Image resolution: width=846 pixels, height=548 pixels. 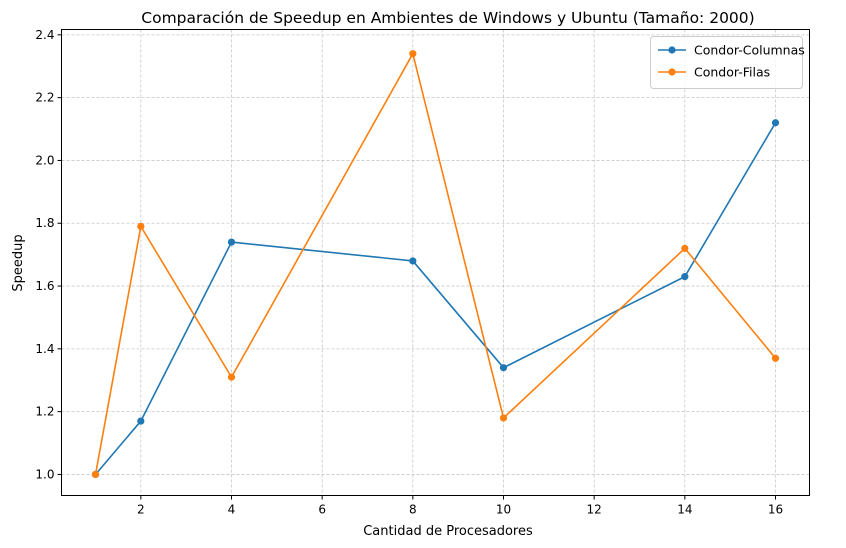 What do you see at coordinates (732, 72) in the screenshot?
I see `legend-label: Condor-Filas` at bounding box center [732, 72].